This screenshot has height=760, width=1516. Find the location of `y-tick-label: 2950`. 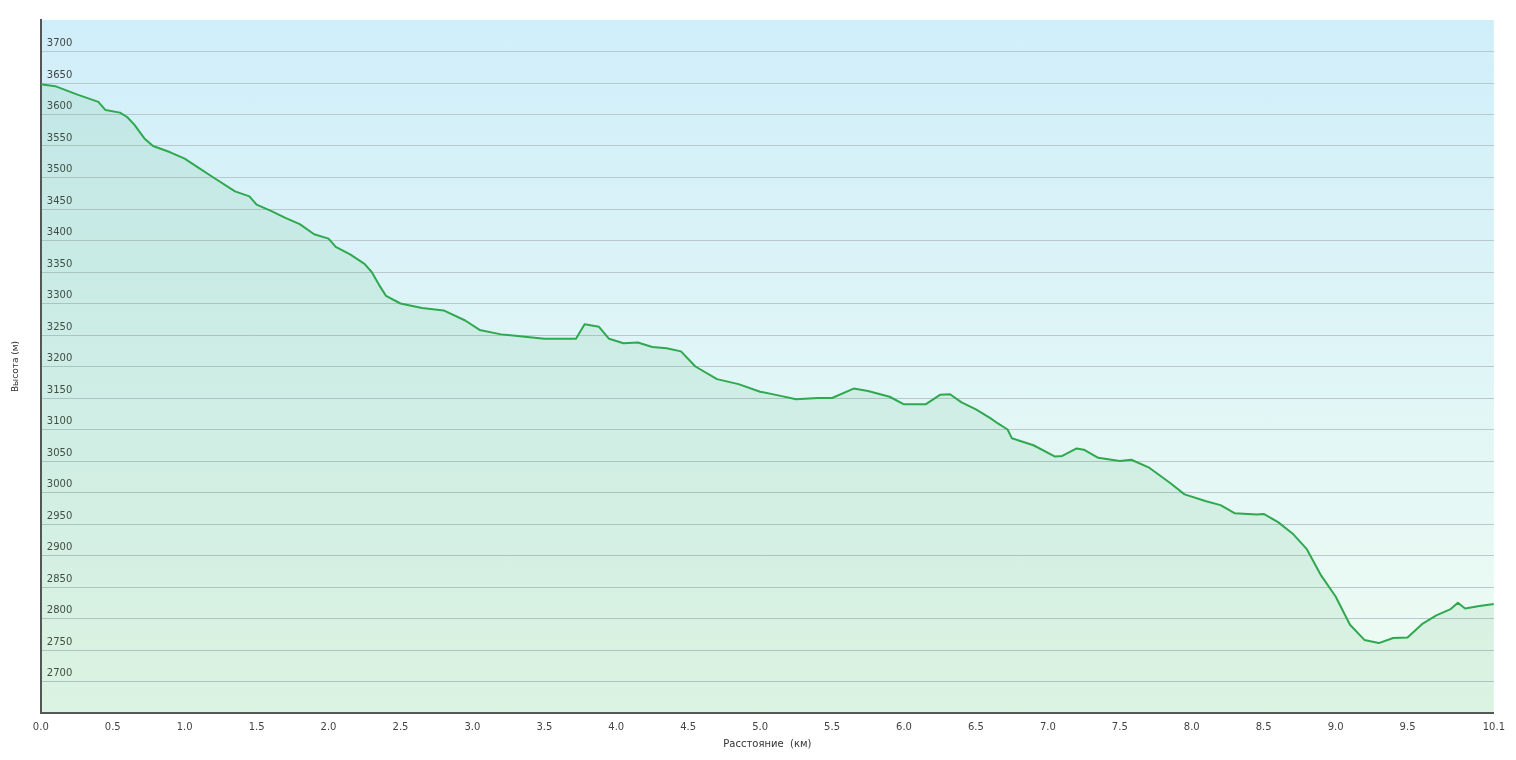

y-tick-label: 2950 is located at coordinates (59, 515).